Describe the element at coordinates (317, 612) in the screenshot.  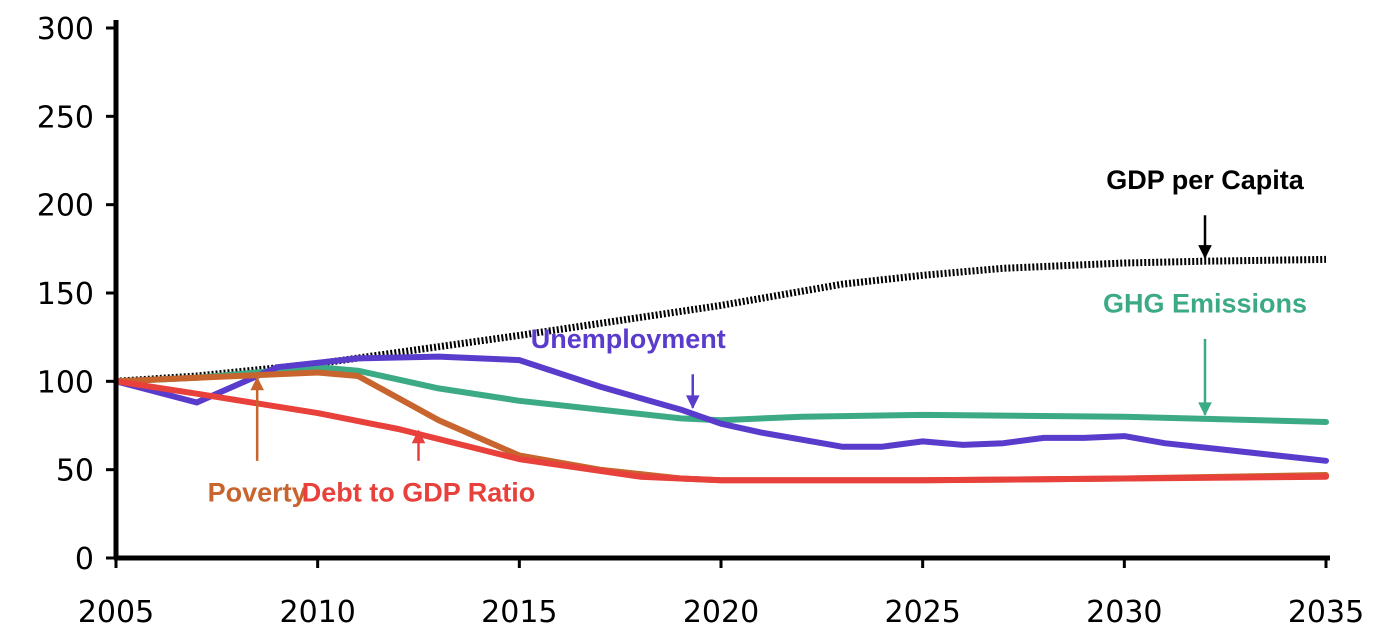
I see `x-tick-label: 2010` at that location.